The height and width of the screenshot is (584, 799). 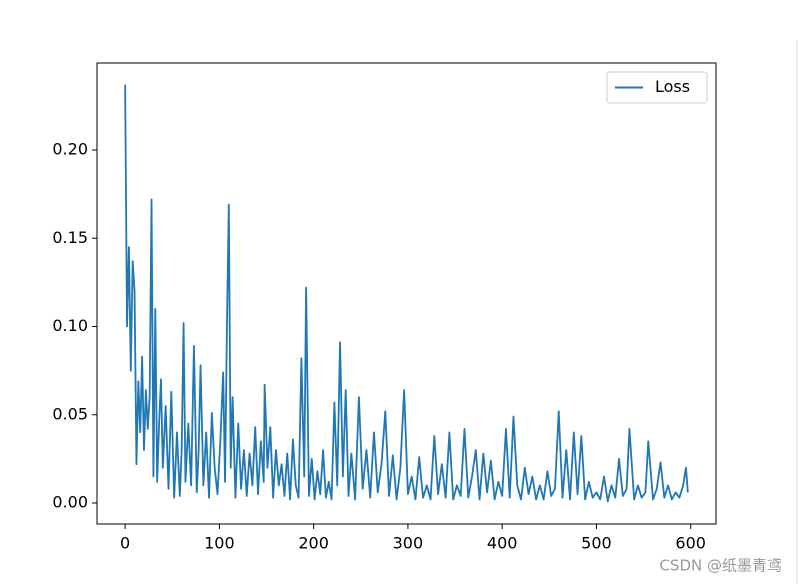 What do you see at coordinates (313, 543) in the screenshot?
I see `x-tick-label: 200` at bounding box center [313, 543].